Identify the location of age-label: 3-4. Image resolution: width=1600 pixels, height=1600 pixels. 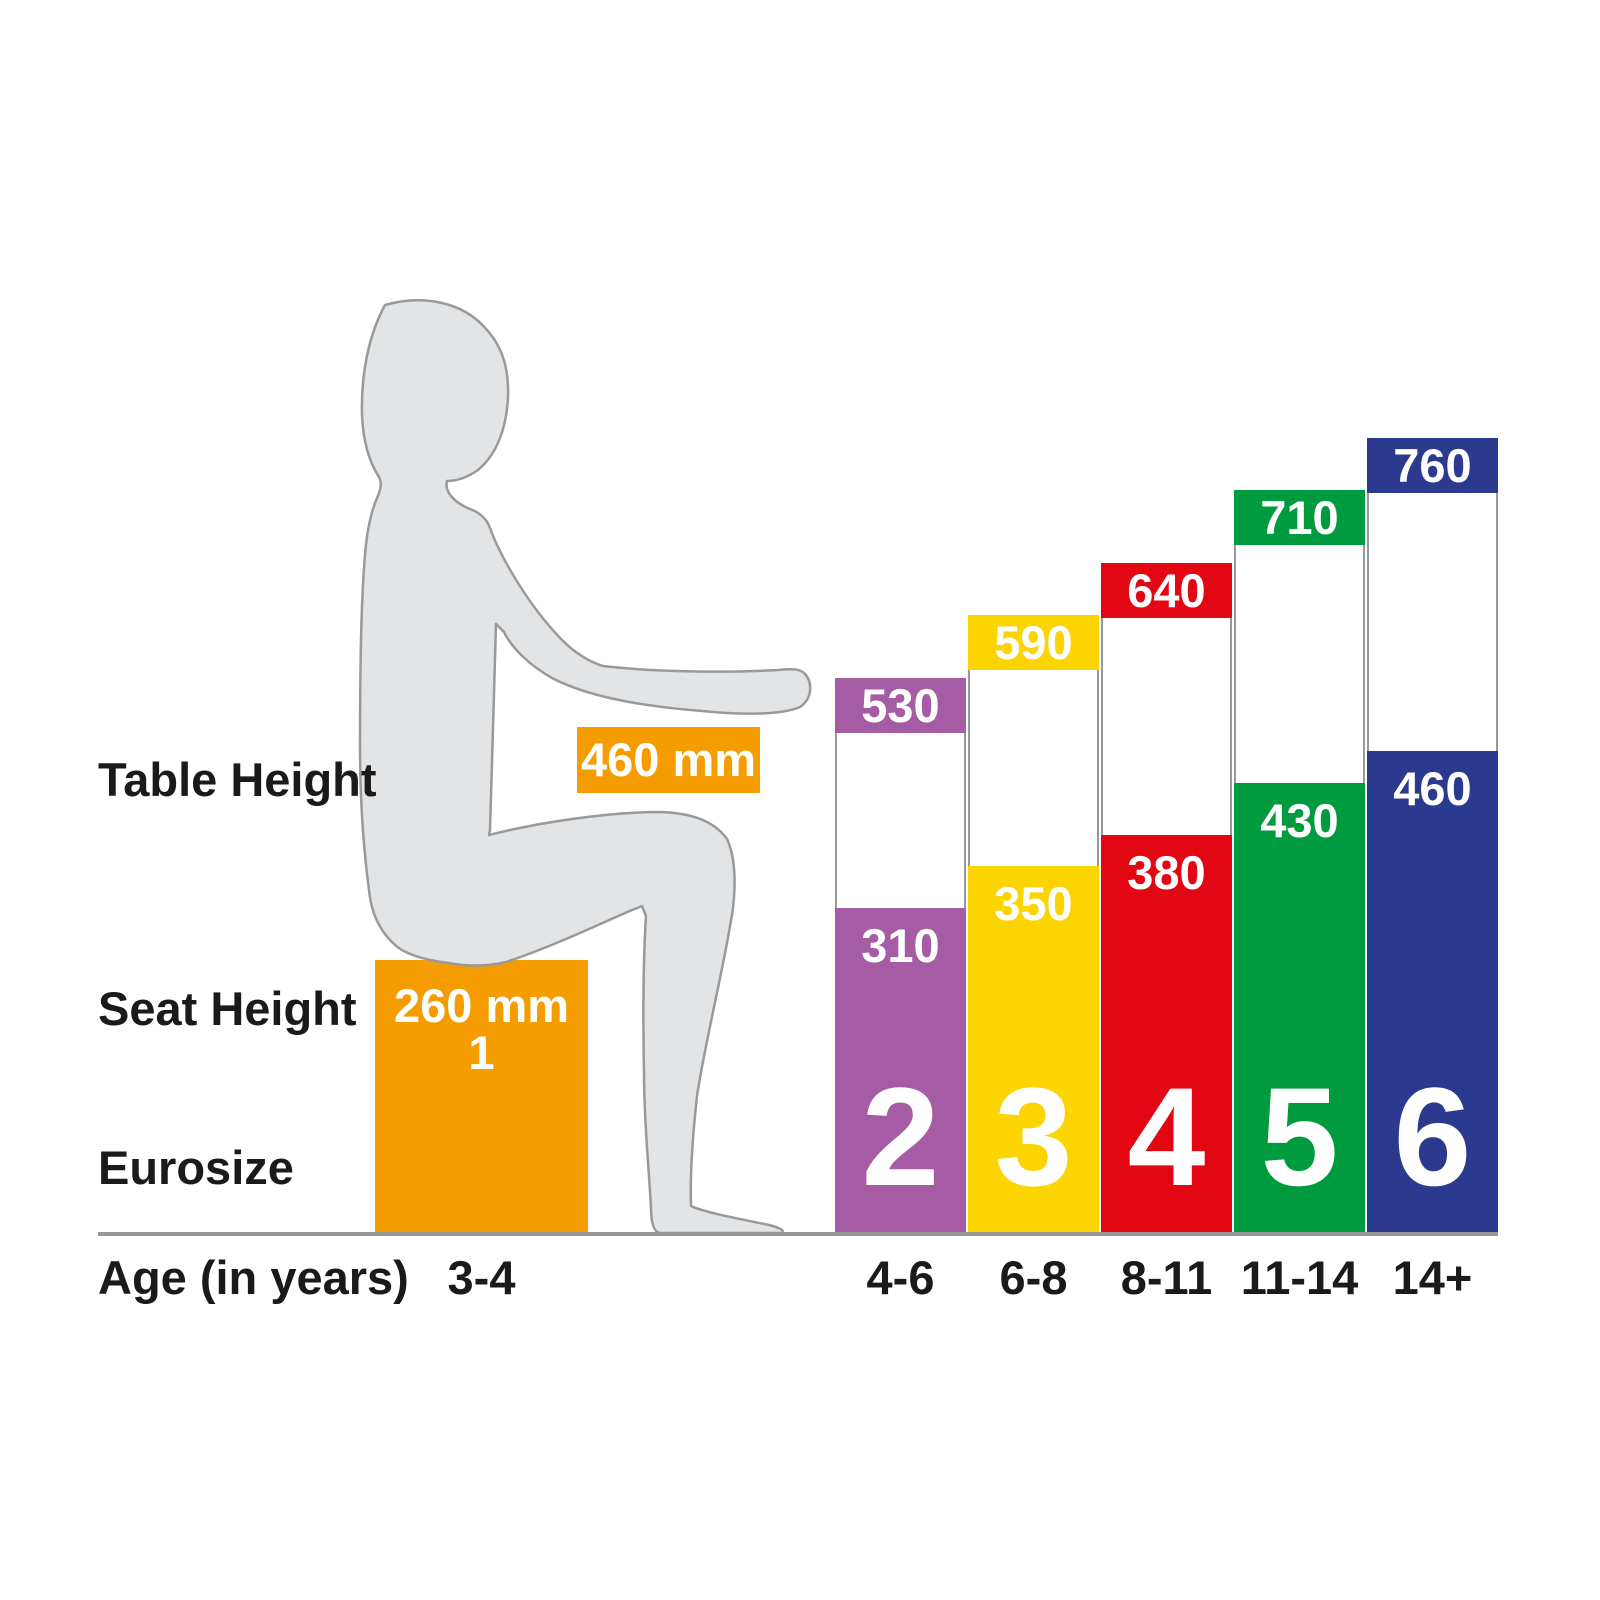
(481, 1277).